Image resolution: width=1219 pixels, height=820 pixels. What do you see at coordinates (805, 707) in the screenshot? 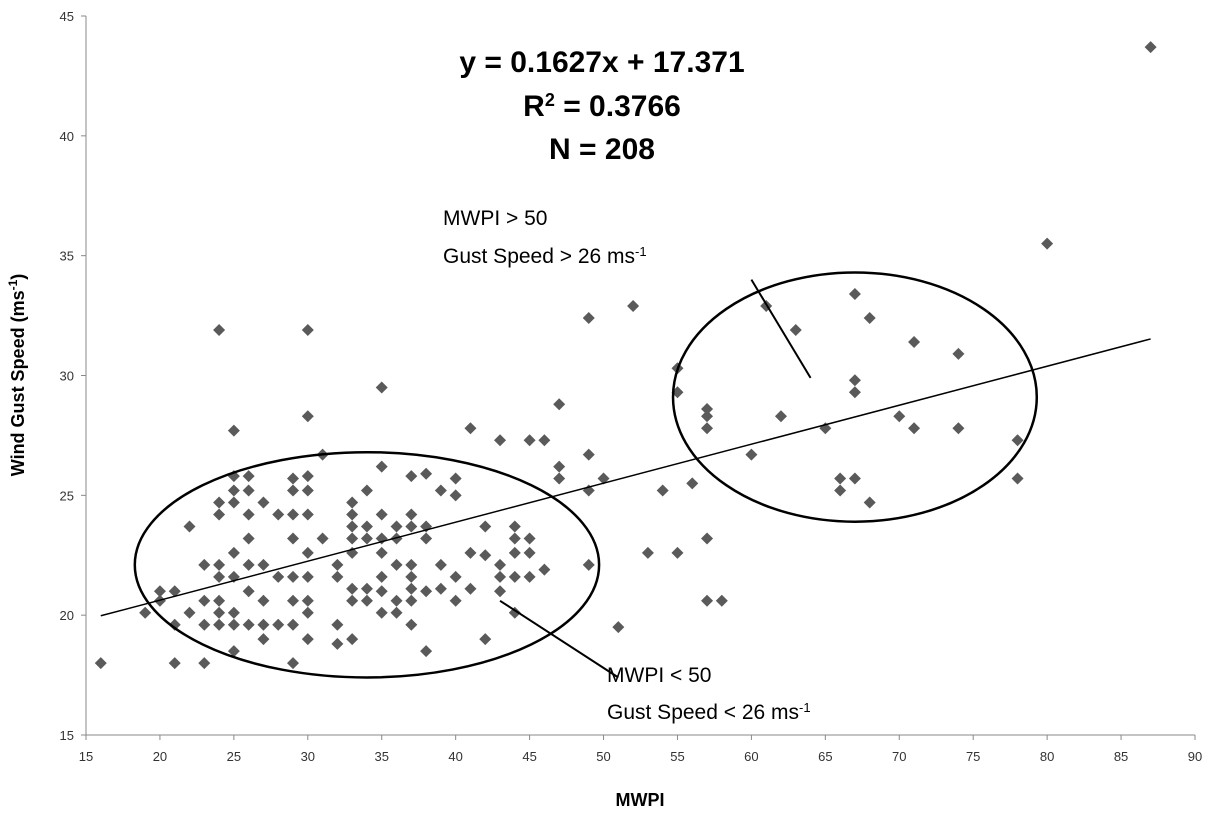
I see `annotation-low-line2-sup: -1` at bounding box center [805, 707].